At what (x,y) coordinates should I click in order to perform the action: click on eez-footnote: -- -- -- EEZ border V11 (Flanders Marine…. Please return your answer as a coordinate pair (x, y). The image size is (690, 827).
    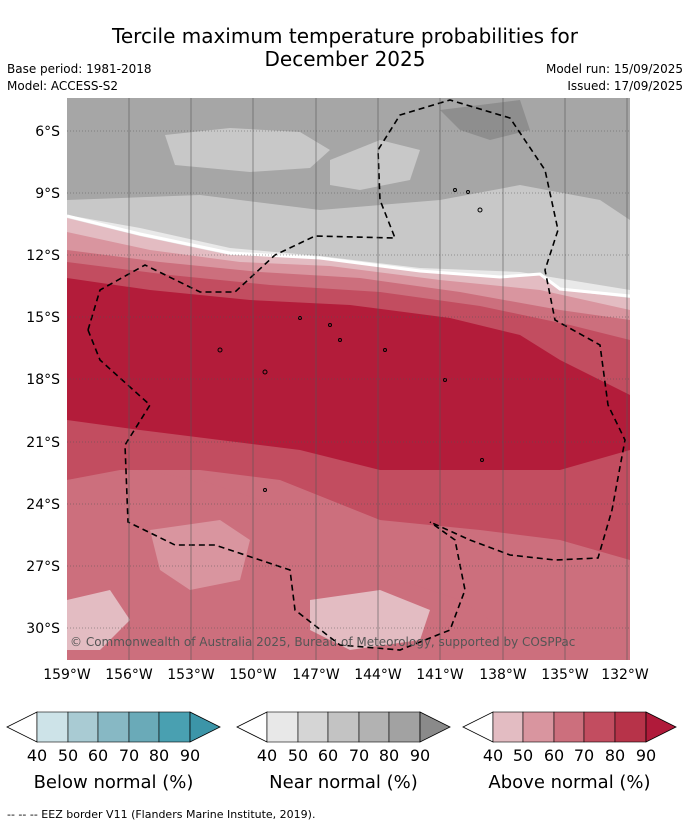
    Looking at the image, I should click on (161, 814).